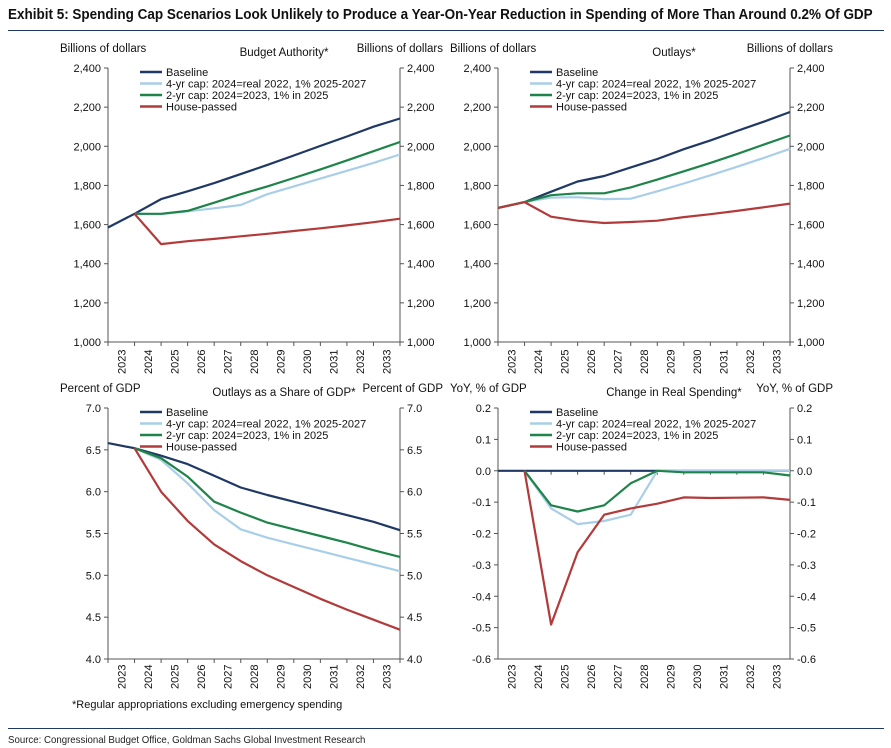 This screenshot has height=748, width=891. I want to click on y-axis-label-right: Percent of GDP, so click(402, 389).